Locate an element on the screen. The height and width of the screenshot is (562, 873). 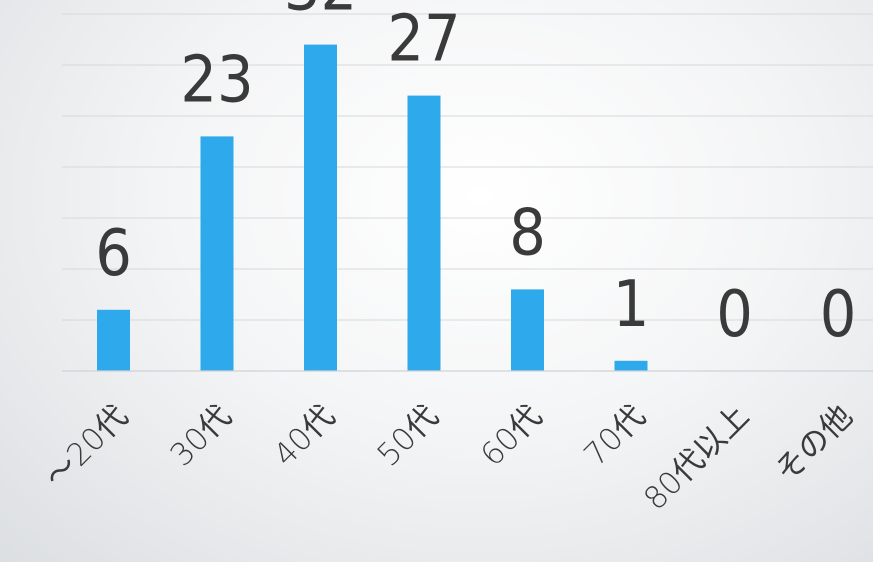
data-label: 27 is located at coordinates (423, 40).